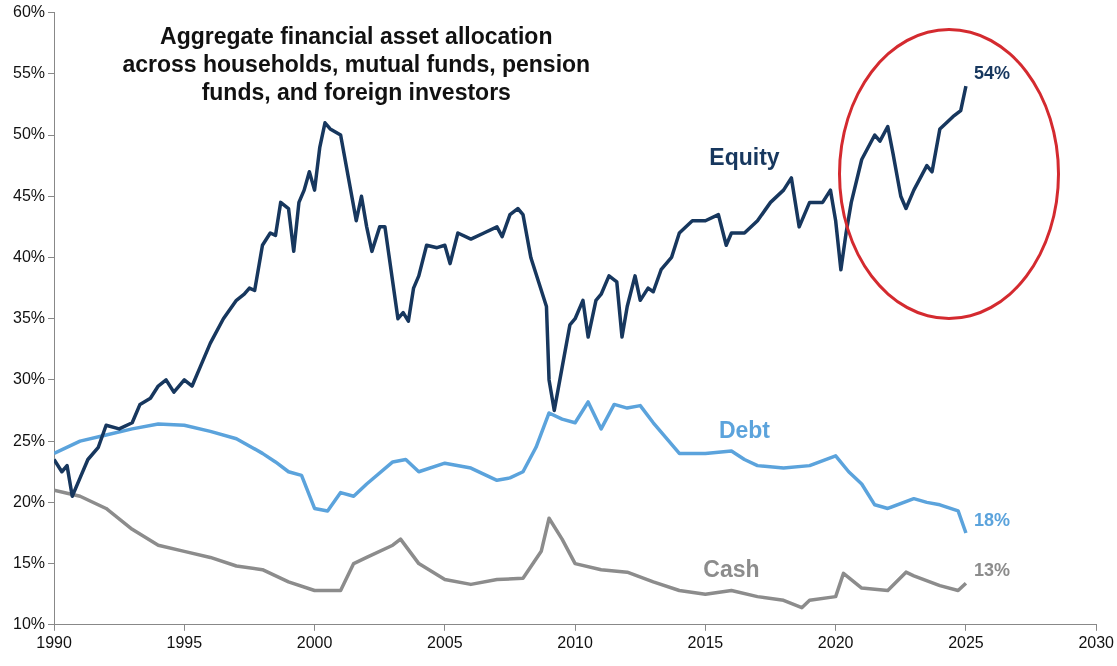 The height and width of the screenshot is (666, 1117). I want to click on x-tick-label: 1995, so click(184, 642).